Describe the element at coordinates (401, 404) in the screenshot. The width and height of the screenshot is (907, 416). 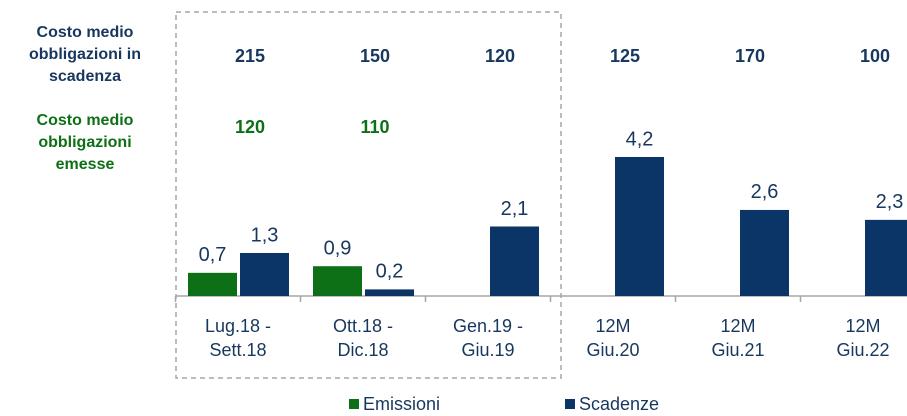
I see `legend-label: Emissioni` at that location.